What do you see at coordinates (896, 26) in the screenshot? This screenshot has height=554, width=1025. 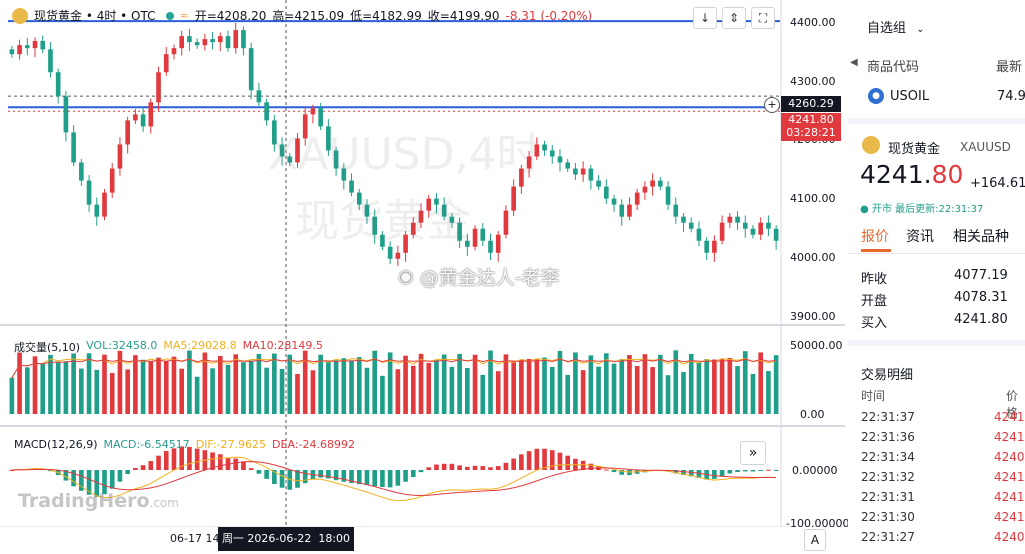 I see `watchlist-selector: 自选组 ⌄` at bounding box center [896, 26].